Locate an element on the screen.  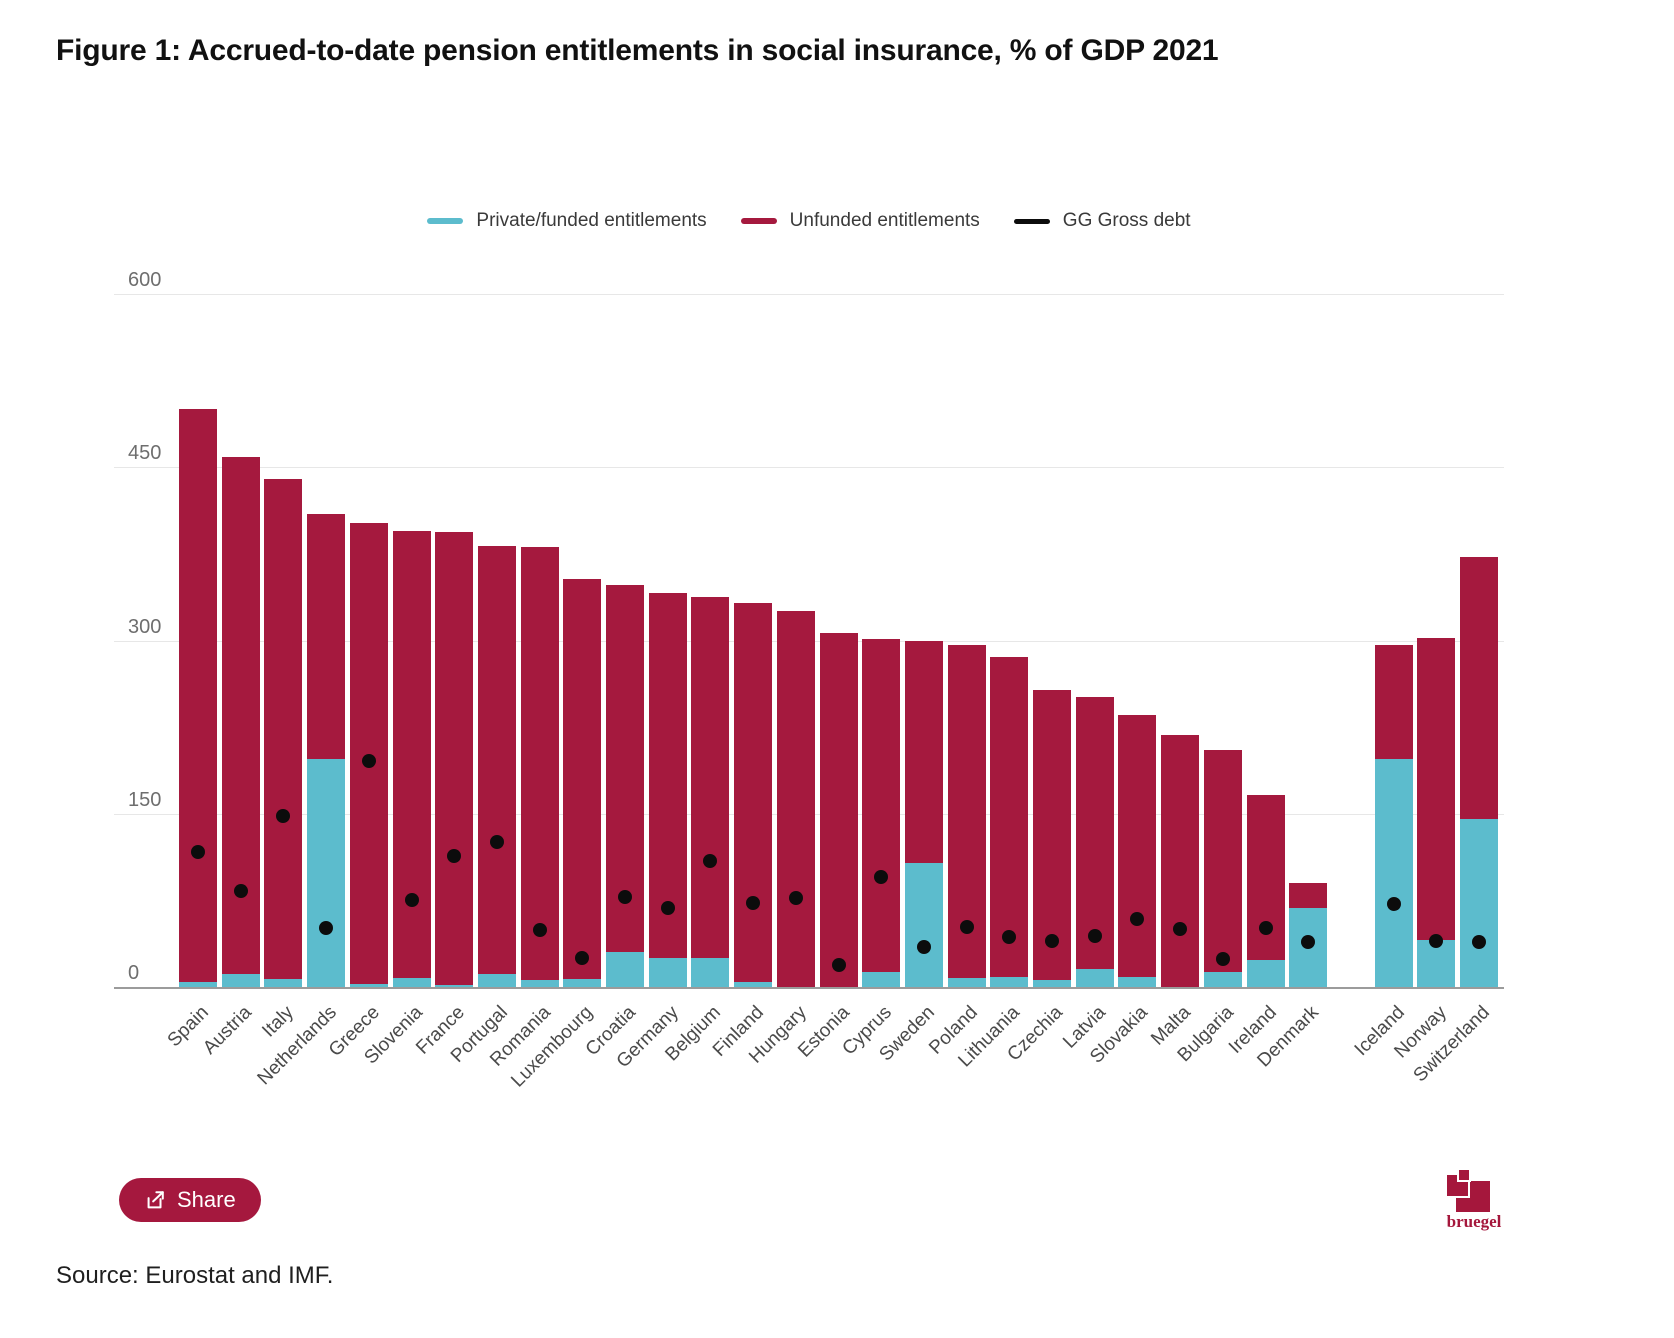
y-tick-label-300: 300 is located at coordinates (145, 626).